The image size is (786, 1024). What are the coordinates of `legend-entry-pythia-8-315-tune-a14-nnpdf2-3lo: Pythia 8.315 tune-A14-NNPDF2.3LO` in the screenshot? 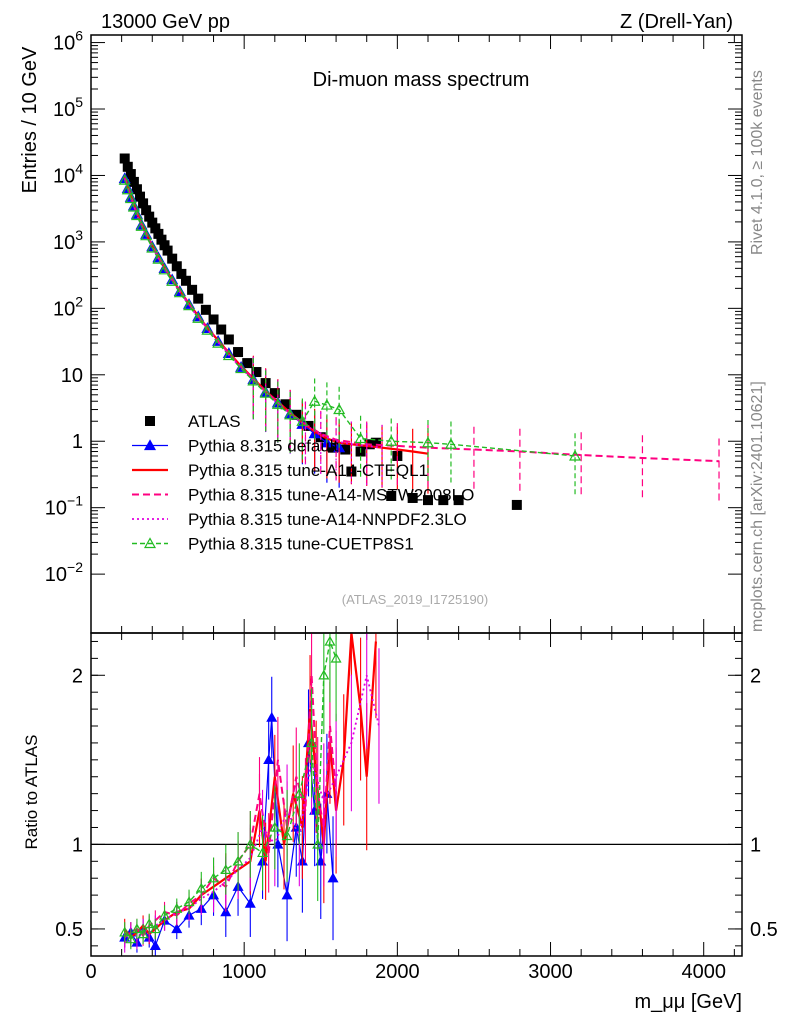 It's located at (299, 519).